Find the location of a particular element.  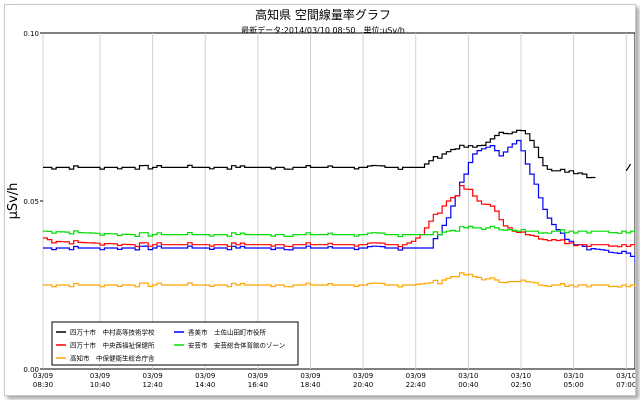

x-tick-time: 12:40 is located at coordinates (153, 385).